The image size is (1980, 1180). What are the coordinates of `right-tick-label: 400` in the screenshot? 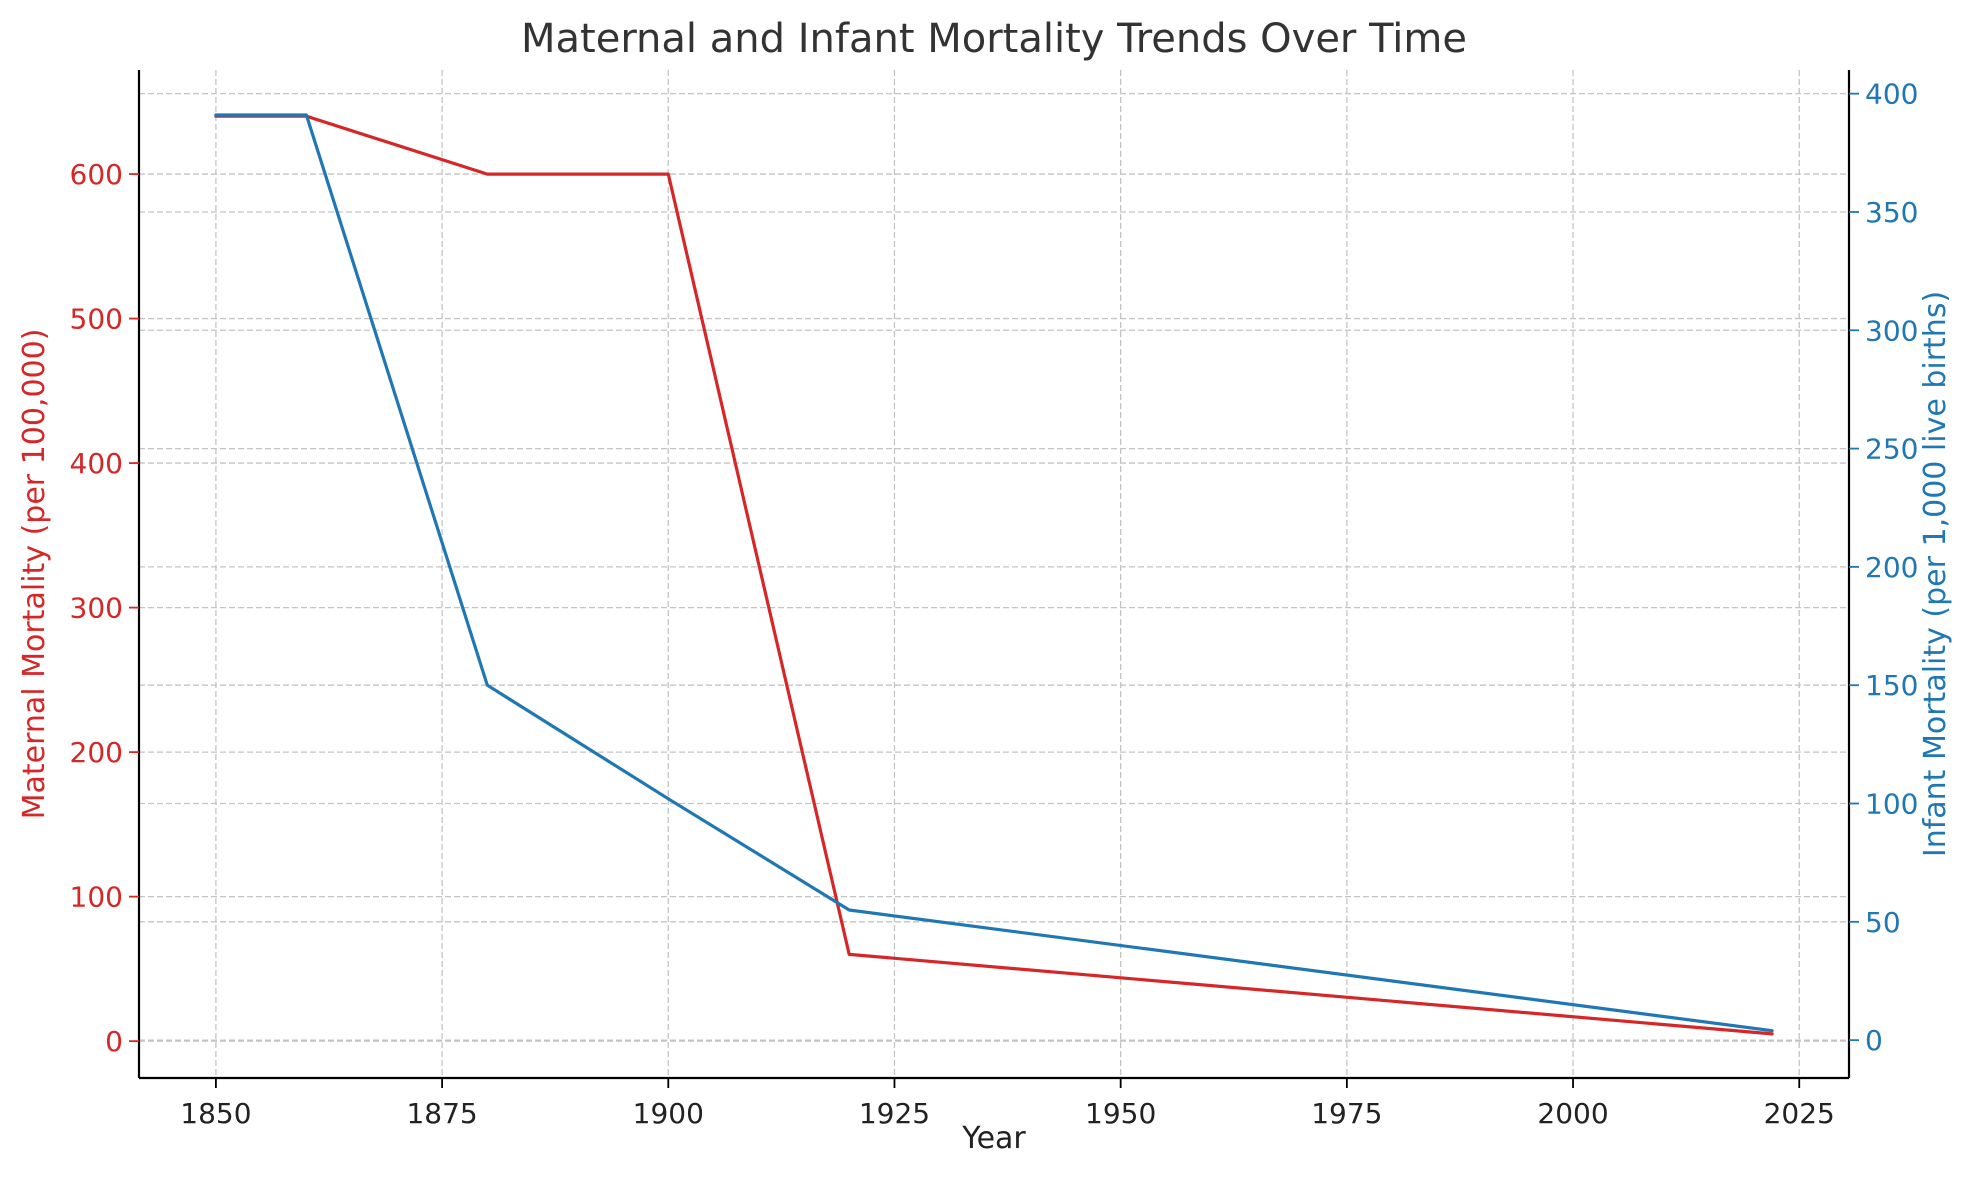 It's located at (1891, 94).